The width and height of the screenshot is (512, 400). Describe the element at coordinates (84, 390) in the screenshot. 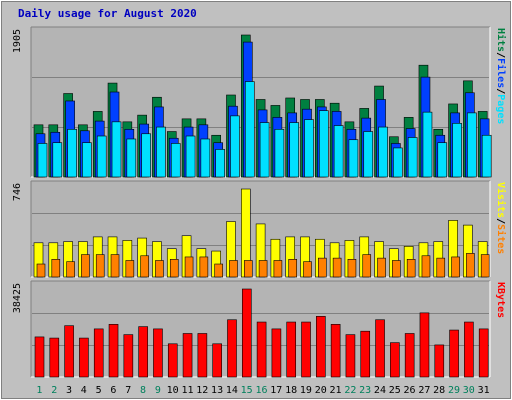

I see `day-label: 4` at that location.